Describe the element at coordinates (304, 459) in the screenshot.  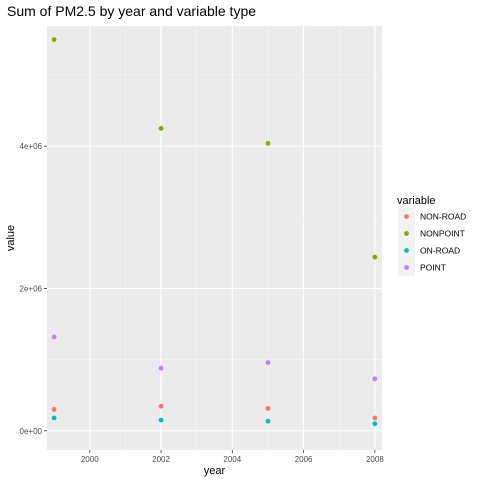
I see `x-tick-label: 2006` at that location.